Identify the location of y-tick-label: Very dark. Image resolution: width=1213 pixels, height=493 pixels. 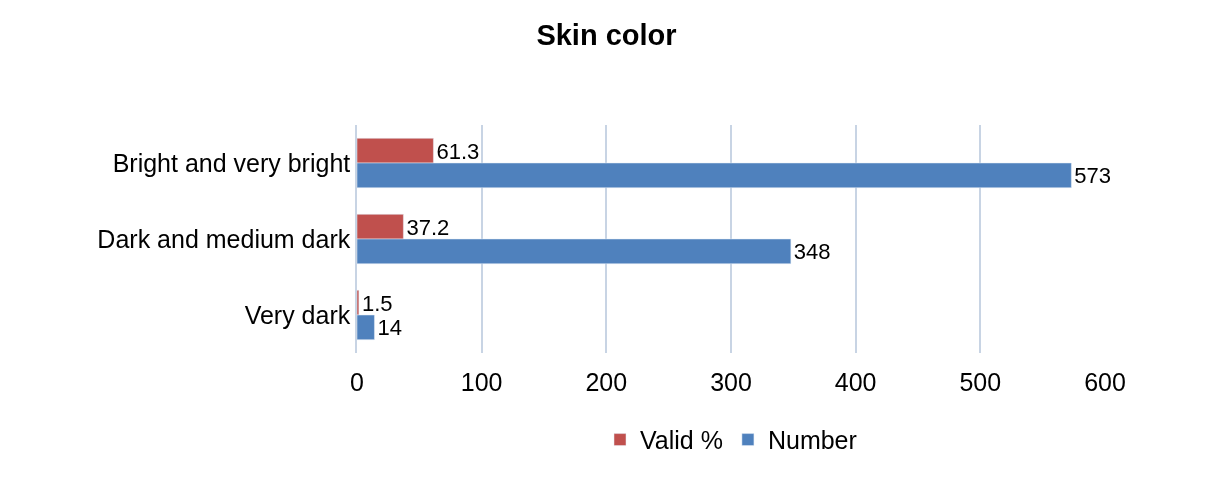
(297, 314).